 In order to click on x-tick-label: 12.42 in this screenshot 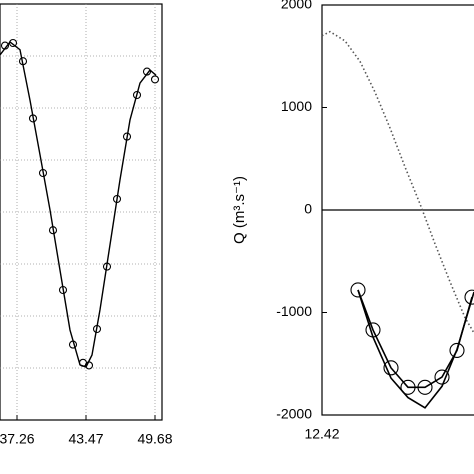, I will do `click(321, 434)`.